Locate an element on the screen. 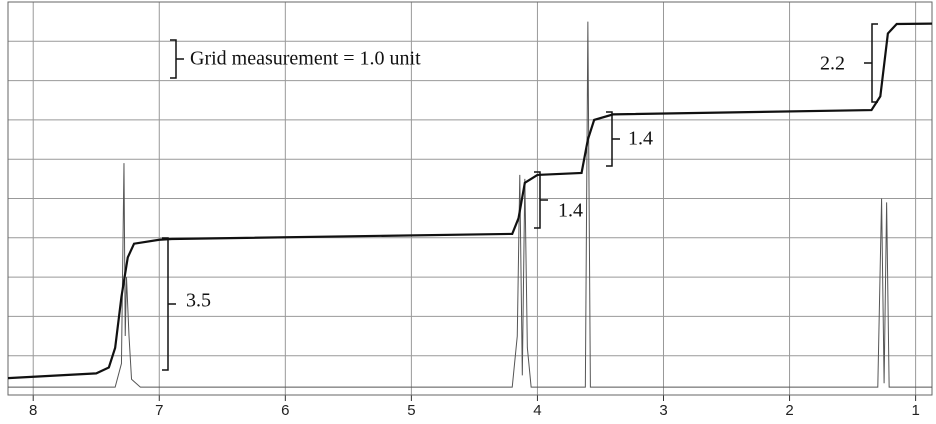 The height and width of the screenshot is (424, 936). x-tick-label: 4 is located at coordinates (537, 410).